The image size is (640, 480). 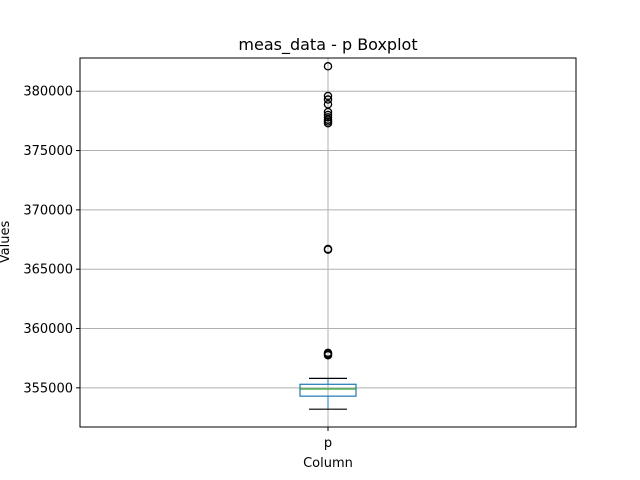 I want to click on x-axis-title: Column, so click(x=328, y=463).